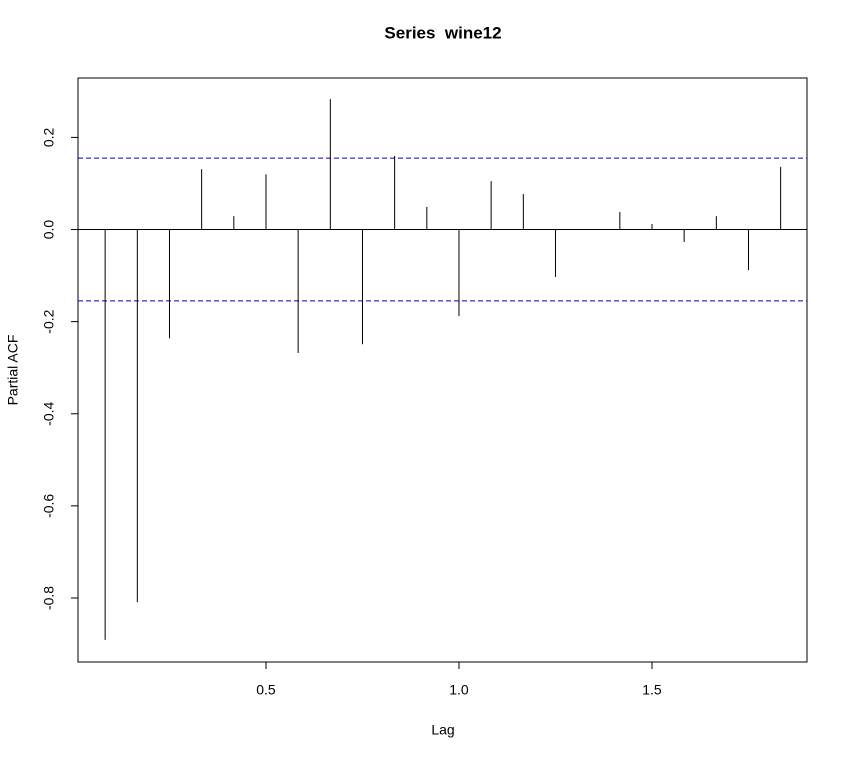 This screenshot has height=761, width=848. I want to click on y-tick-label: -0.8, so click(49, 598).